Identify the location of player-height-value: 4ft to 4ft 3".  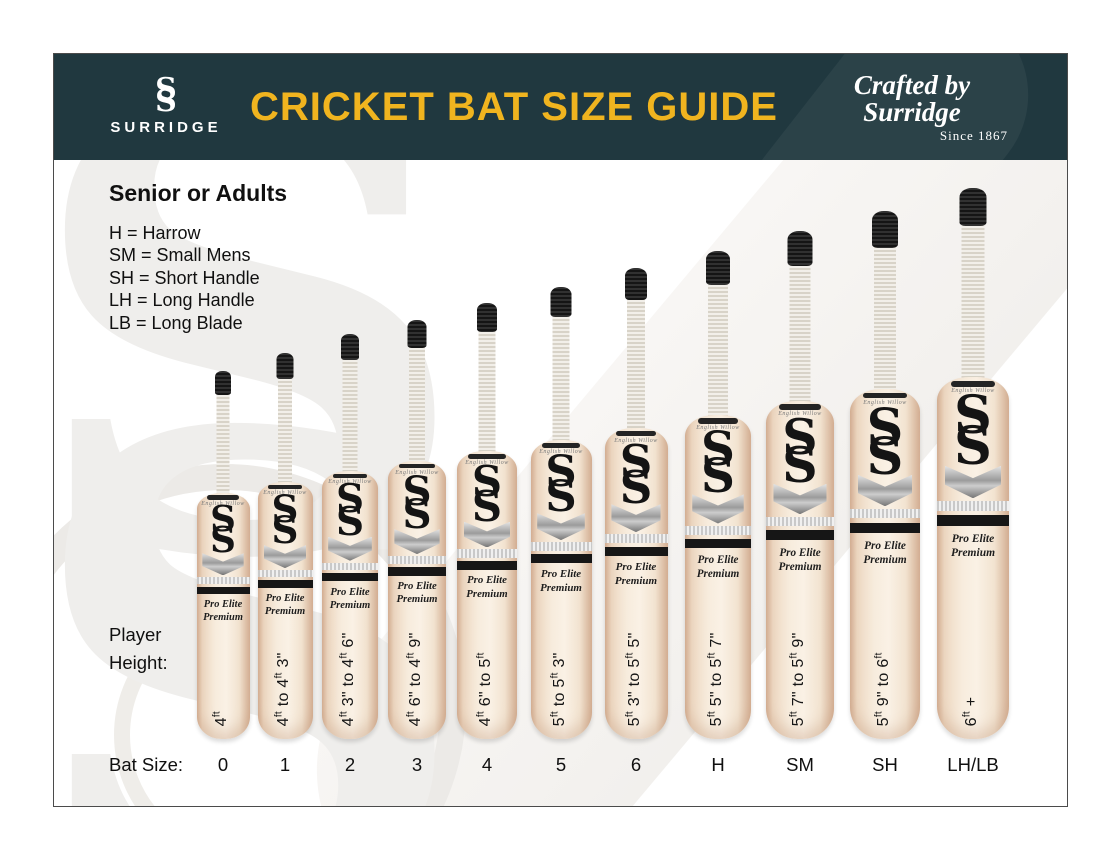
(282, 689).